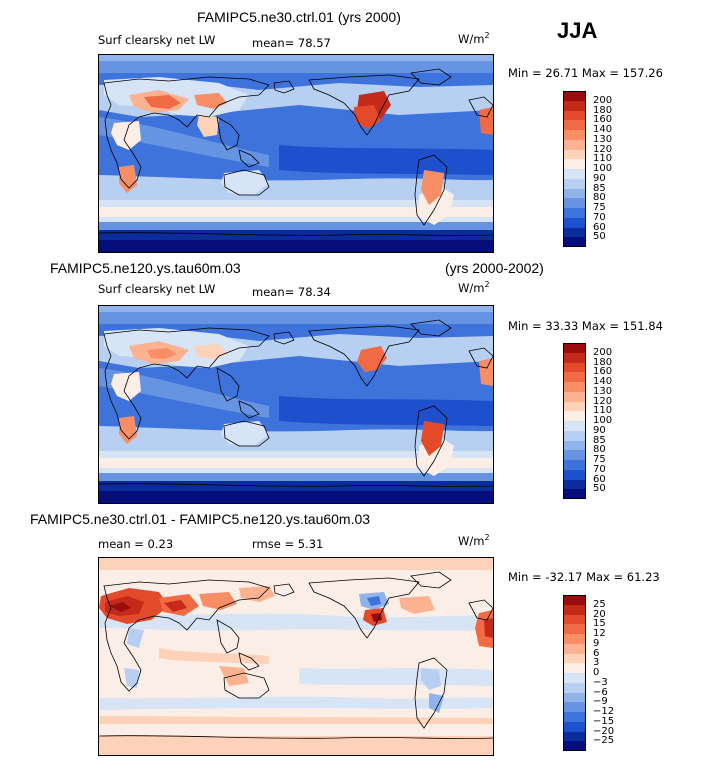 This screenshot has height=766, width=717. What do you see at coordinates (487, 35) in the screenshot?
I see `panel1-units-exp: 2` at bounding box center [487, 35].